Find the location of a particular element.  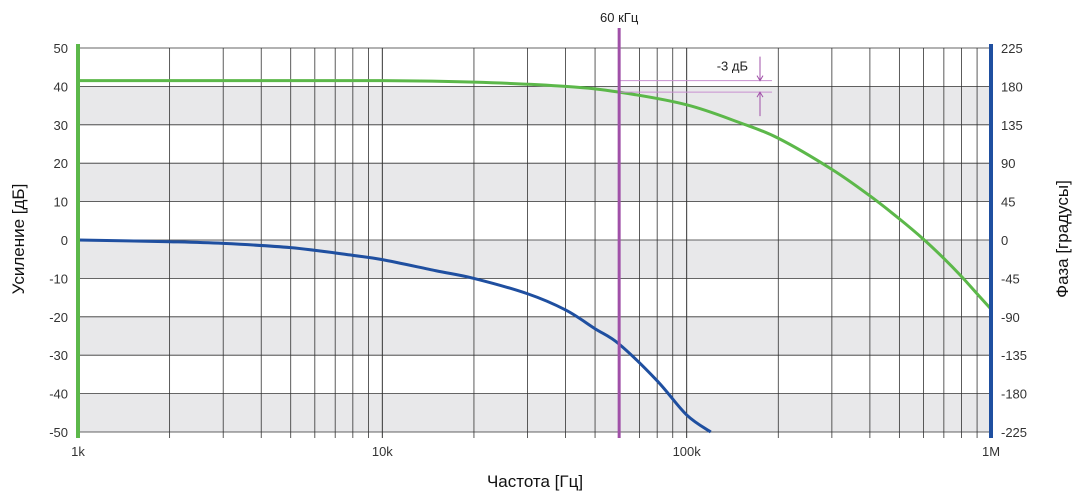

cutoff-frequency-label: 60 кГц is located at coordinates (619, 17).